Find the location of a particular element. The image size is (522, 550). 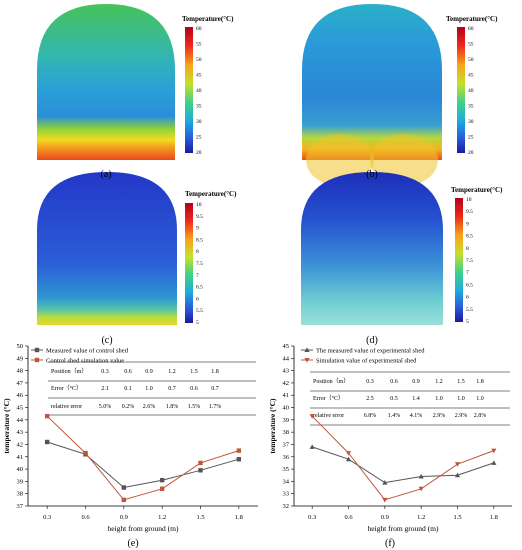

panel-label-c: (c) is located at coordinates (106, 340).